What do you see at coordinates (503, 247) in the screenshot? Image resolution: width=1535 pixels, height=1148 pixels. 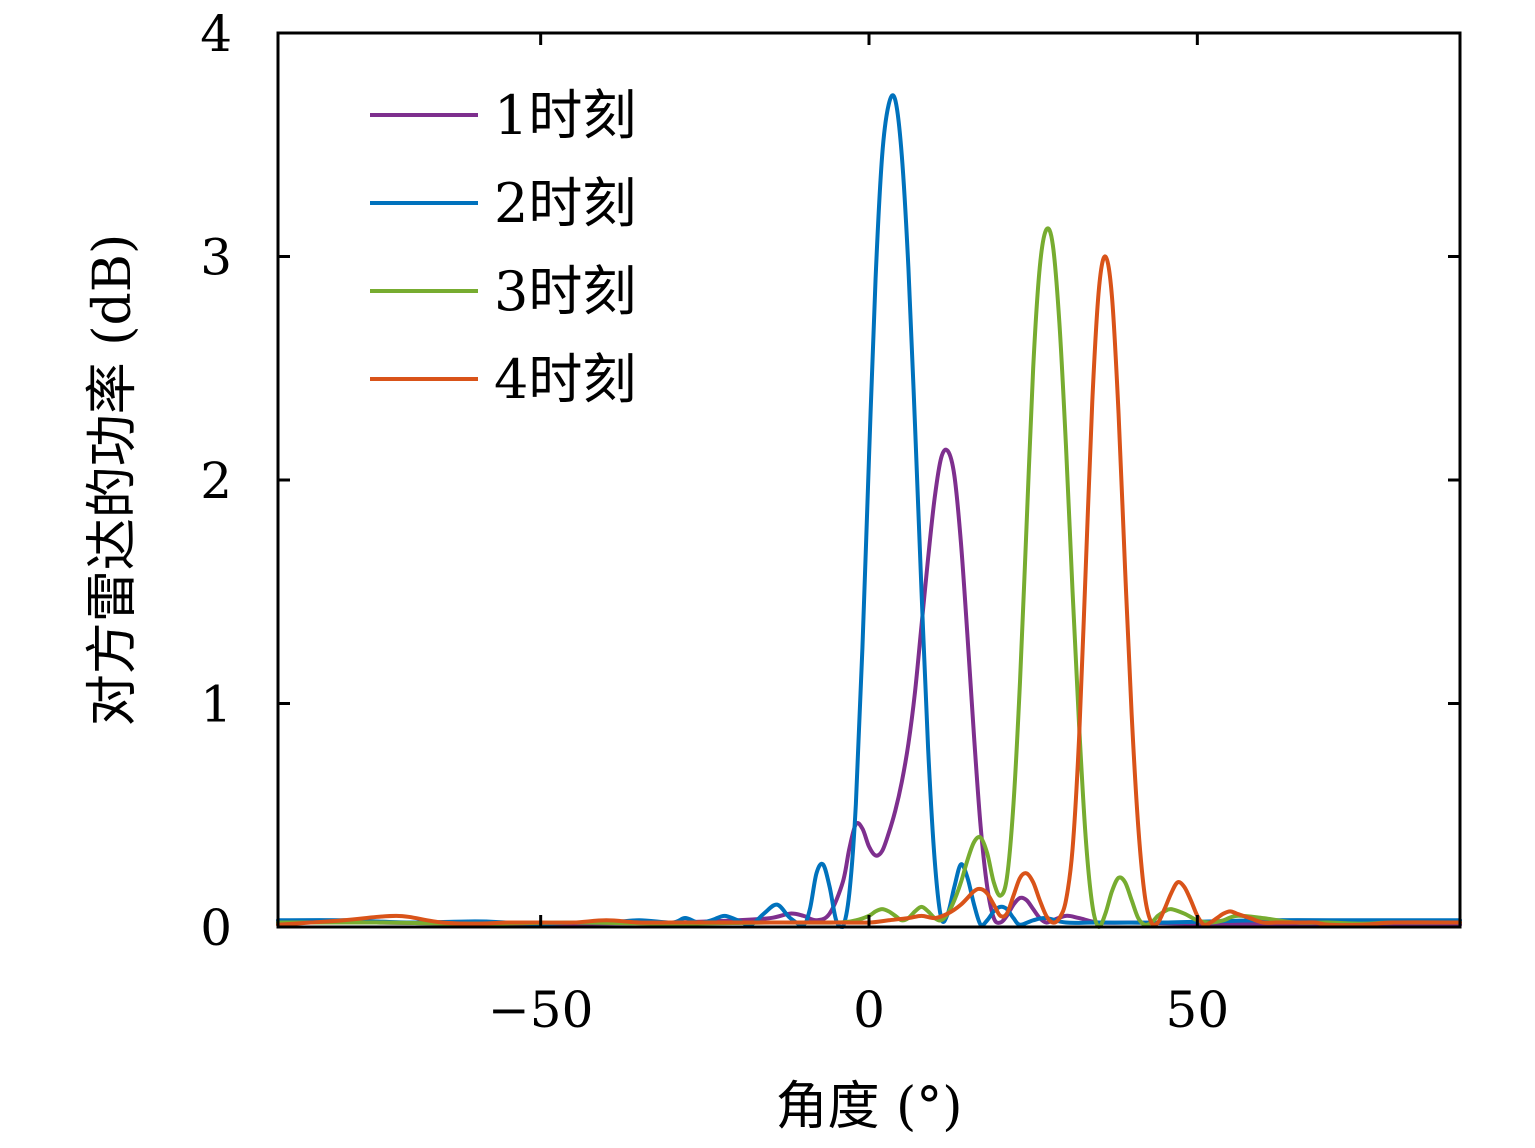 I see `legend: 1时刻 2时刻 3时刻 4时刻` at bounding box center [503, 247].